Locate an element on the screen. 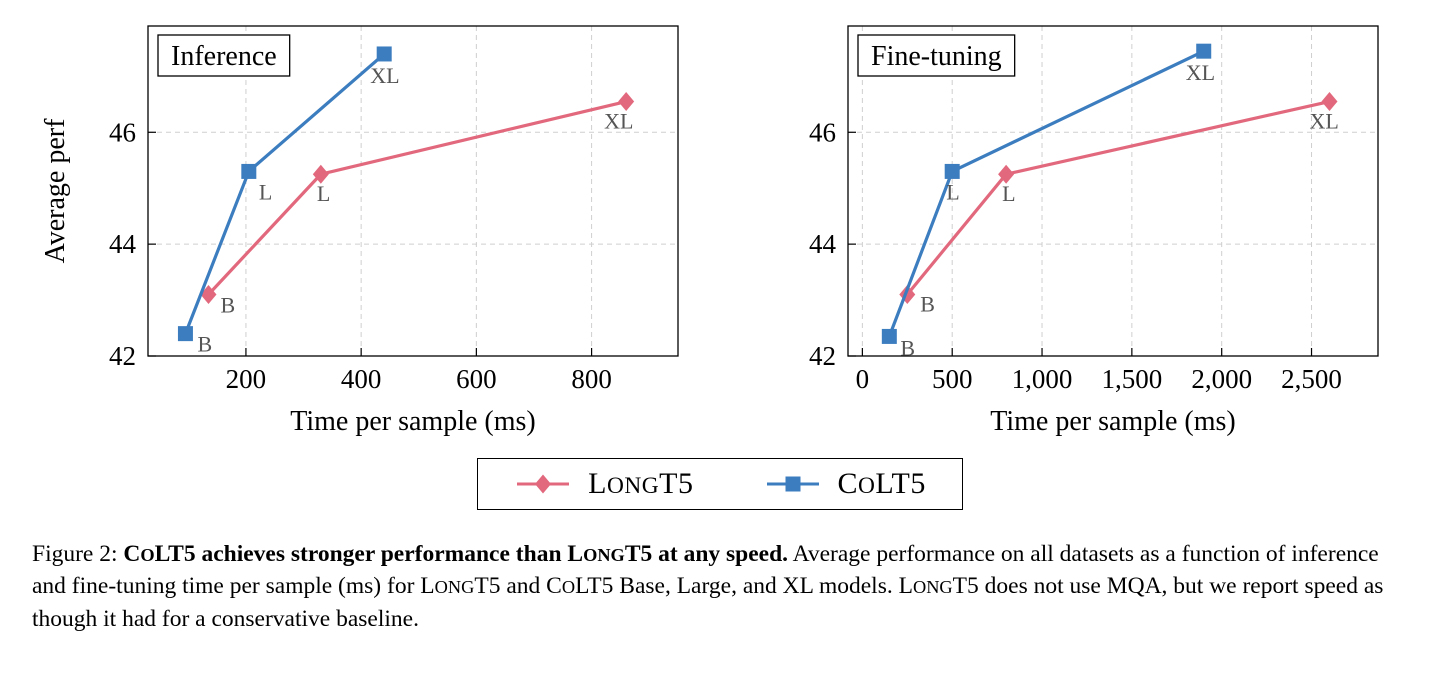  x-tick-label: 600 is located at coordinates (476, 379).